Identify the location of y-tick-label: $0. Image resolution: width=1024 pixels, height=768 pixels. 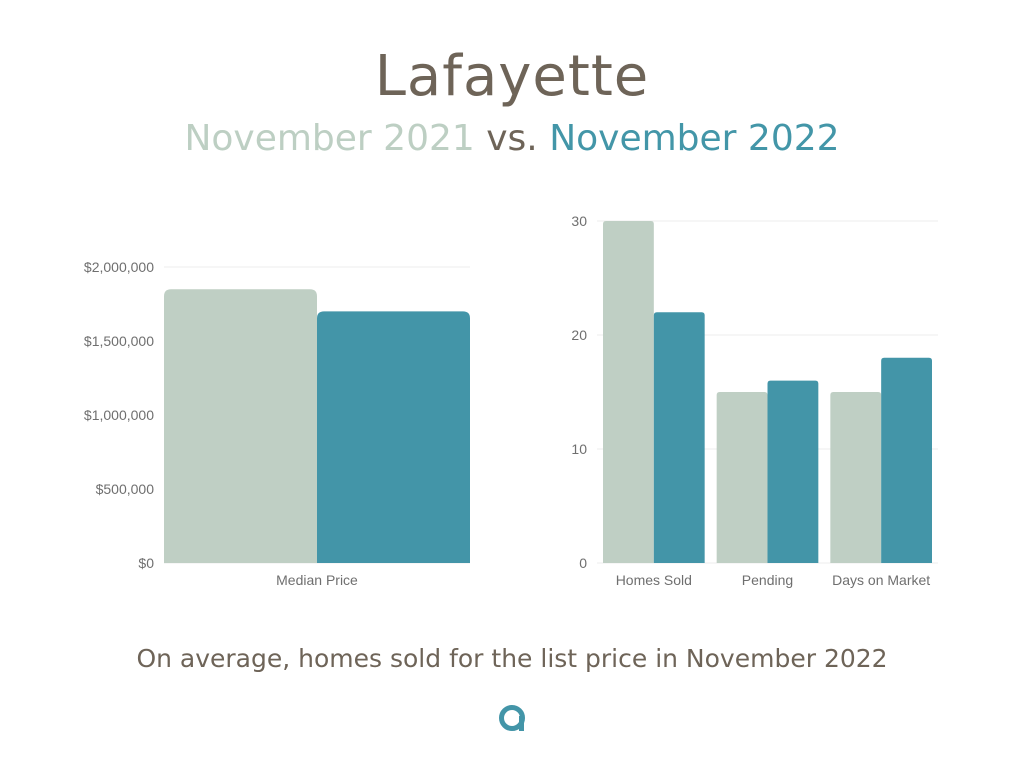
(146, 563).